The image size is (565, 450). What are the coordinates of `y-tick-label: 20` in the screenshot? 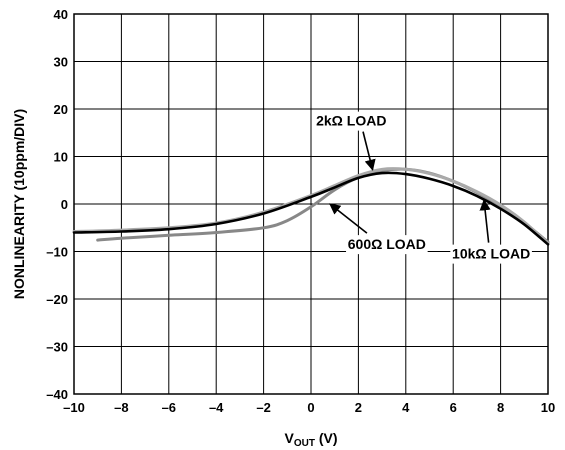 It's located at (61, 109).